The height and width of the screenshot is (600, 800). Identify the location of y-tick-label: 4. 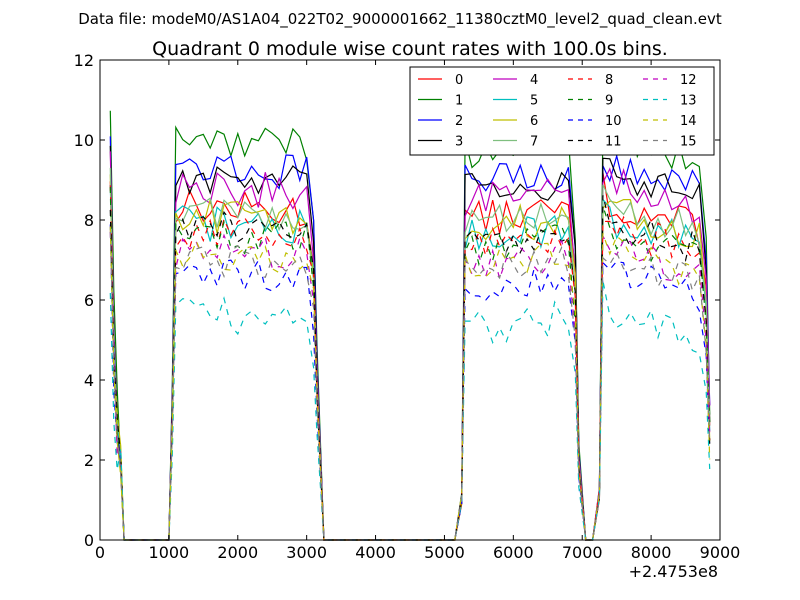
(89, 380).